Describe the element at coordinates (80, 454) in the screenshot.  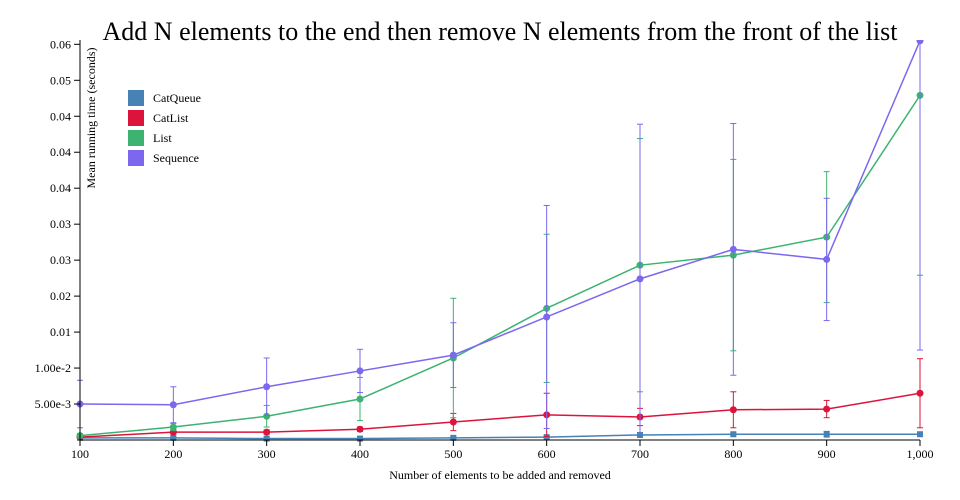
I see `x-tick-label: 100` at that location.